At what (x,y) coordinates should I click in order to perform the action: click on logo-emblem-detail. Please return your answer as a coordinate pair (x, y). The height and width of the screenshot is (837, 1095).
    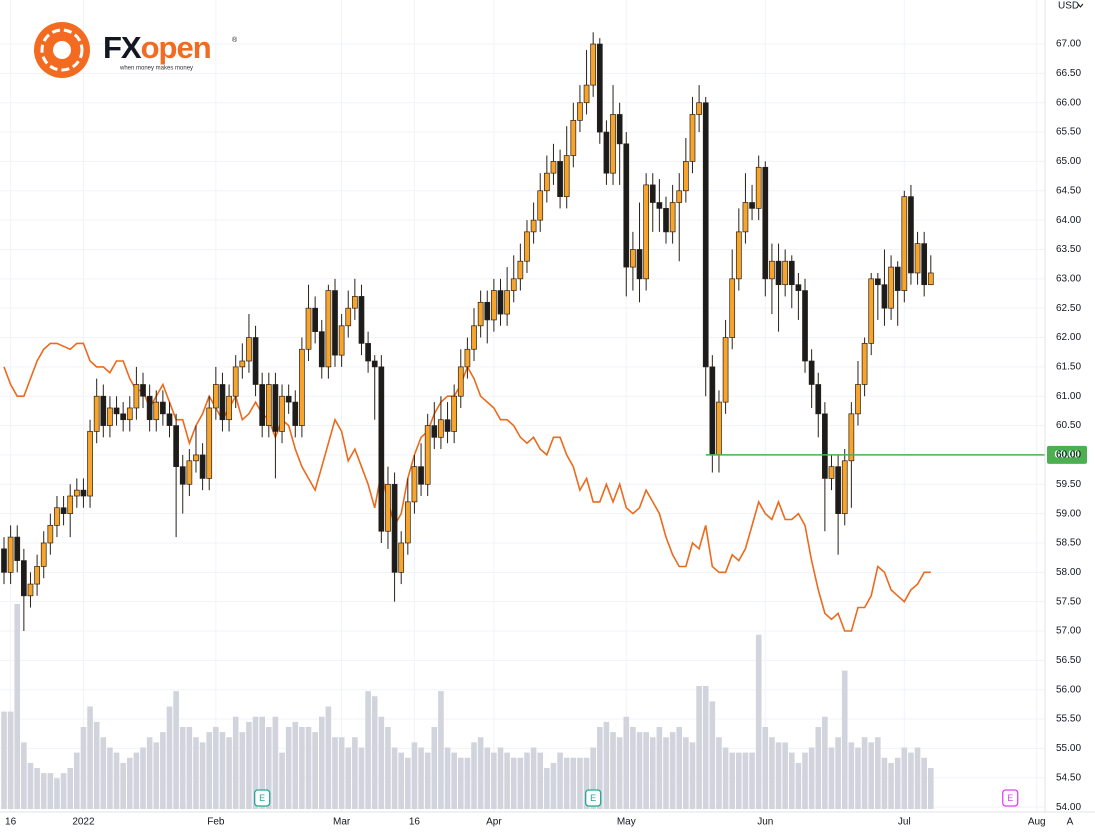
    Looking at the image, I should click on (62, 50).